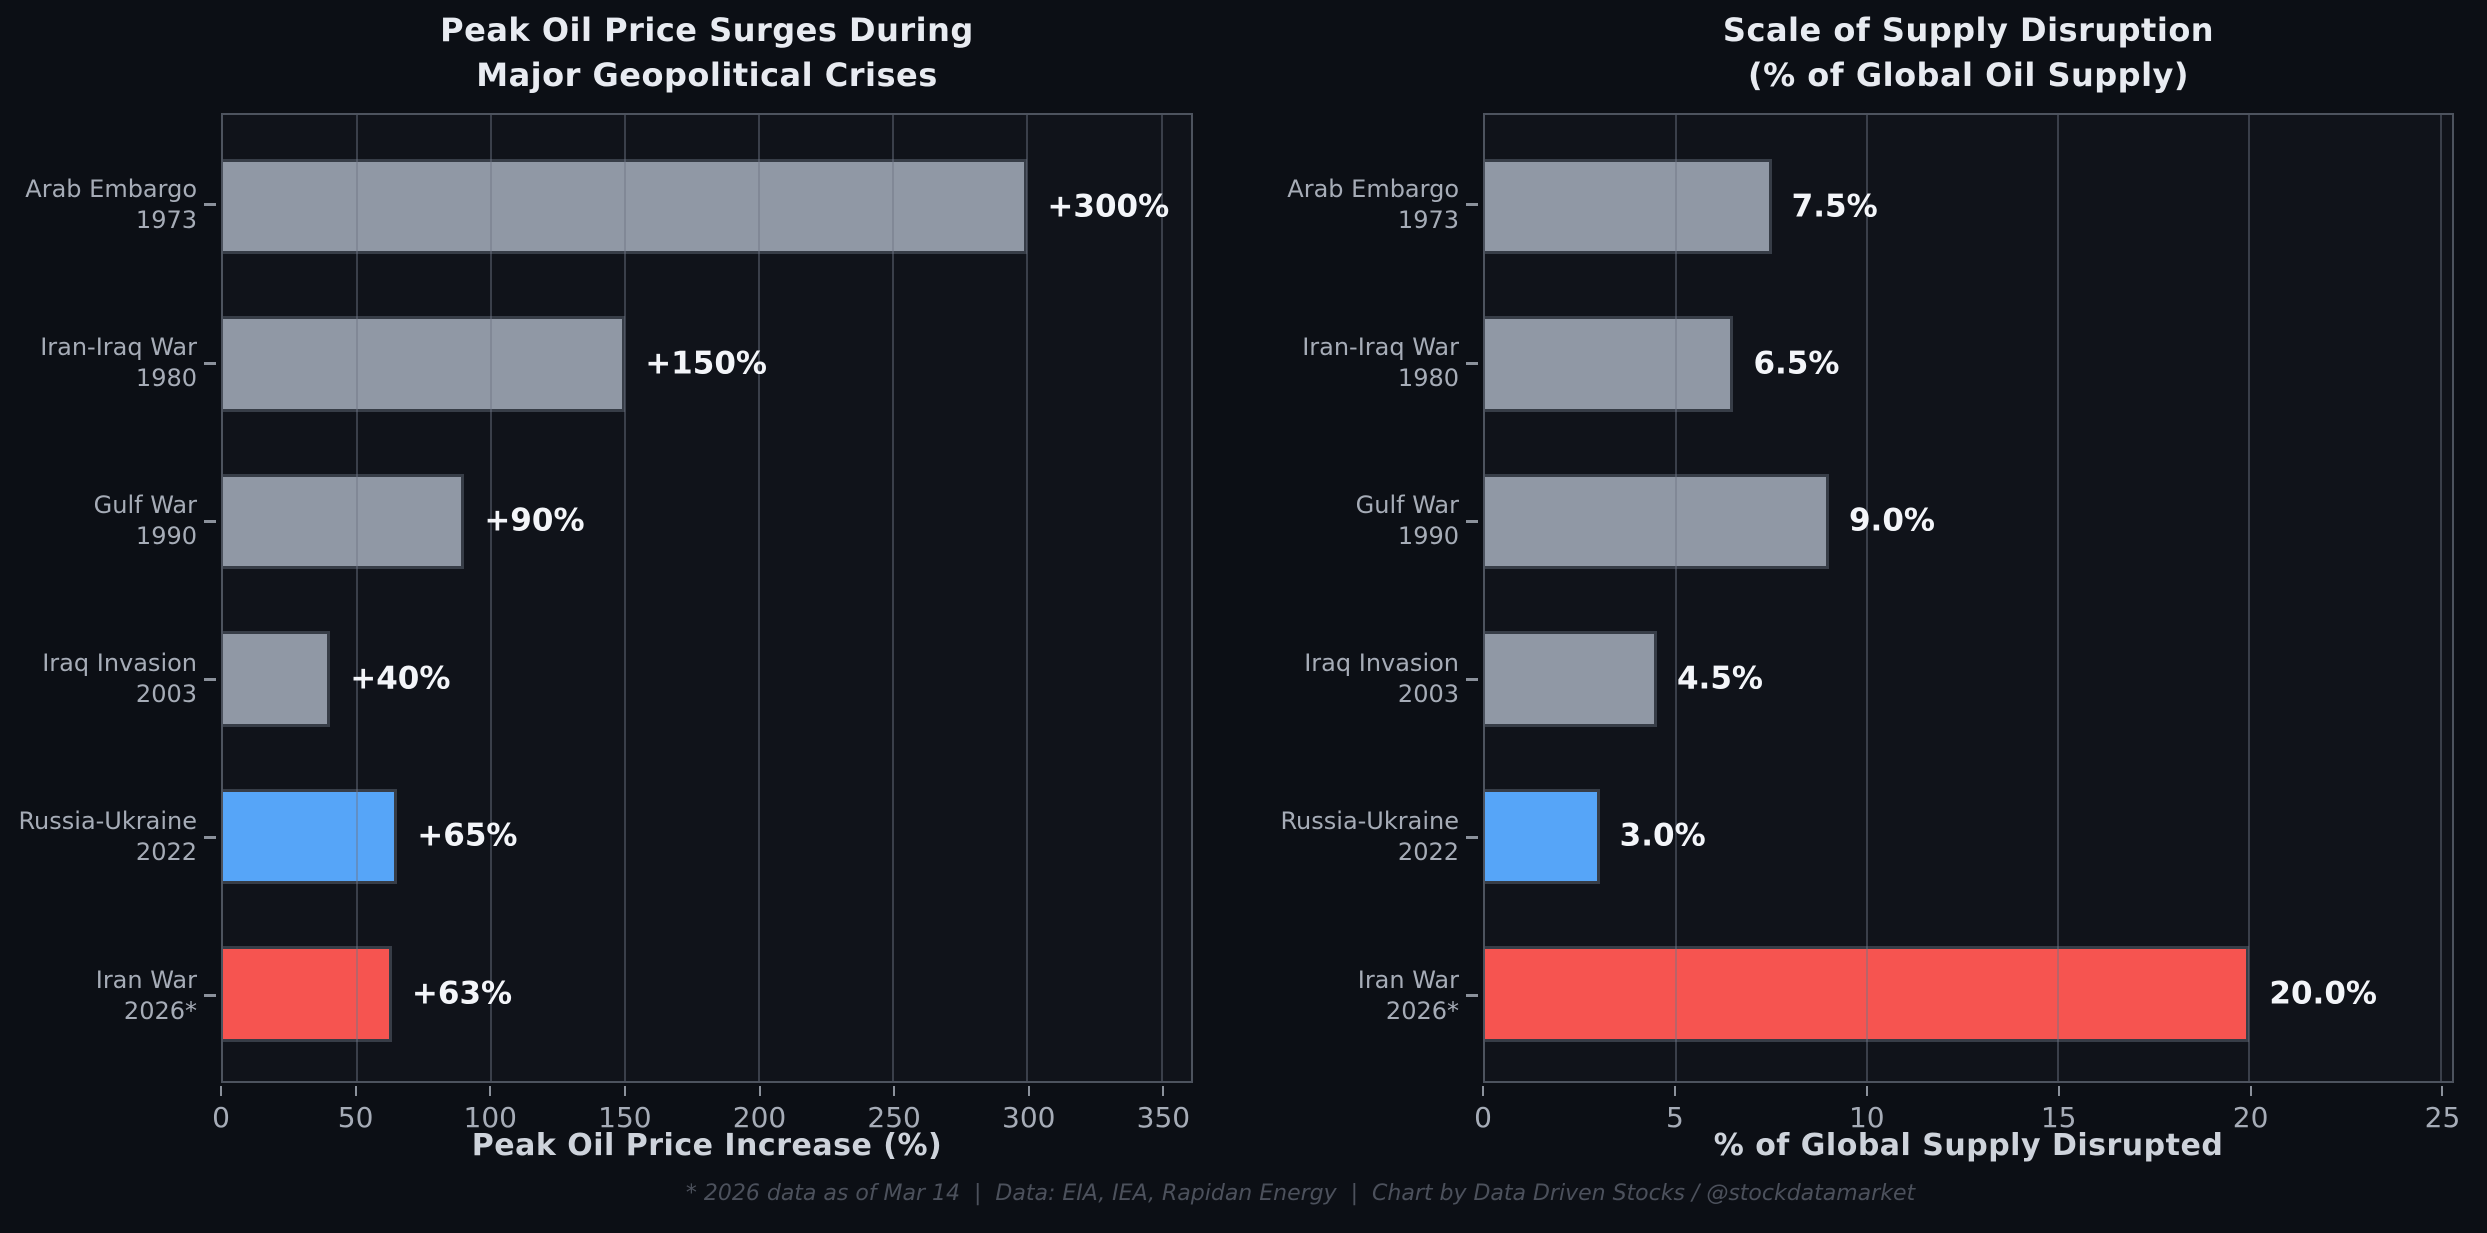 The width and height of the screenshot is (2487, 1233). Describe the element at coordinates (2250, 1117) in the screenshot. I see `x-tick-label: 20` at that location.